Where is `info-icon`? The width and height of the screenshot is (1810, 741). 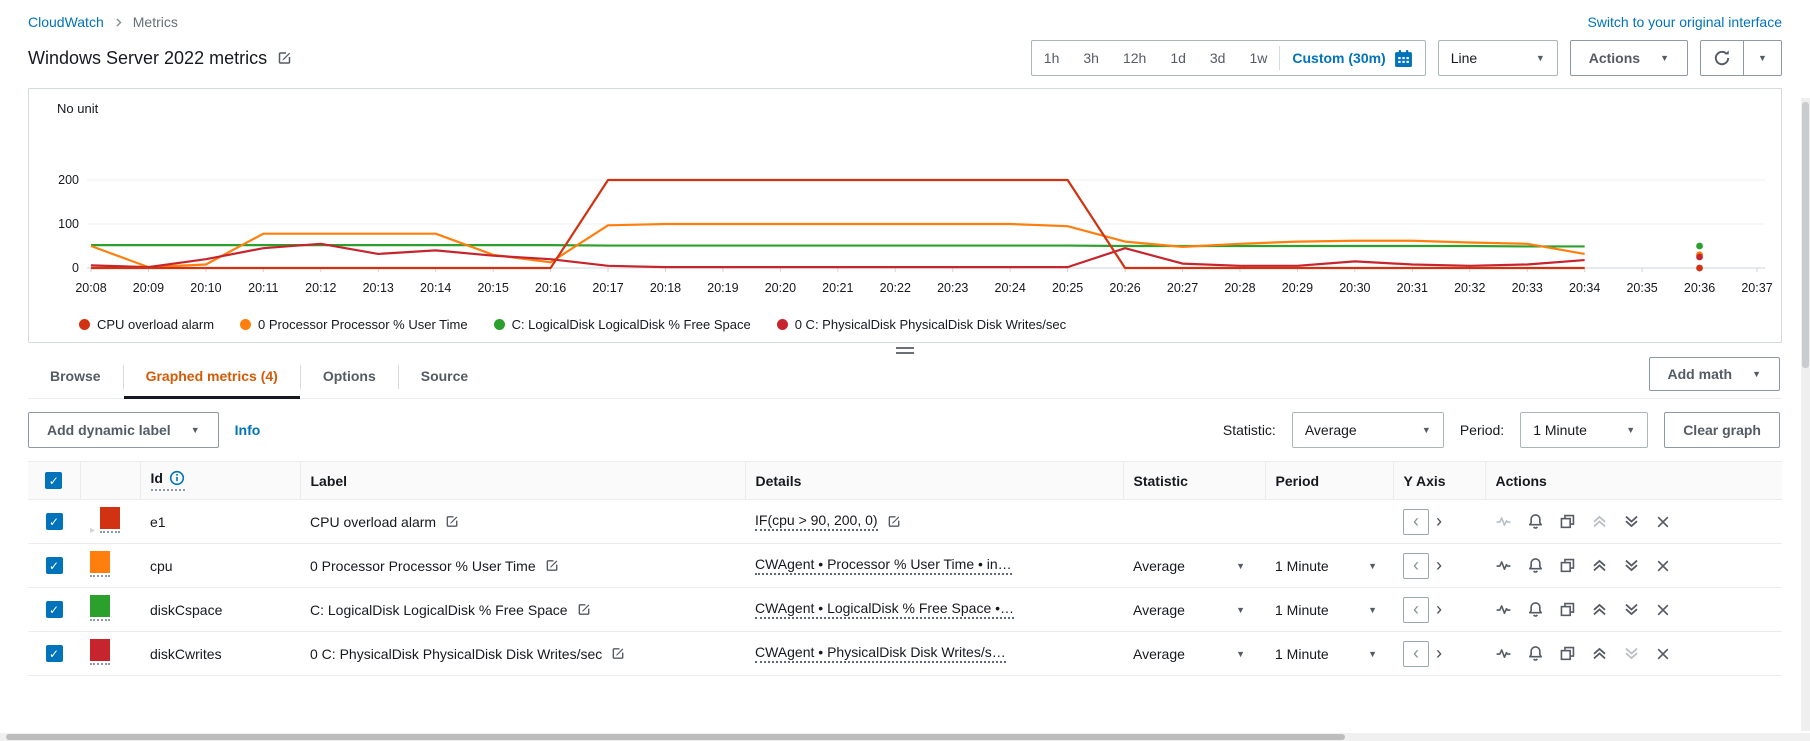
info-icon is located at coordinates (177, 478).